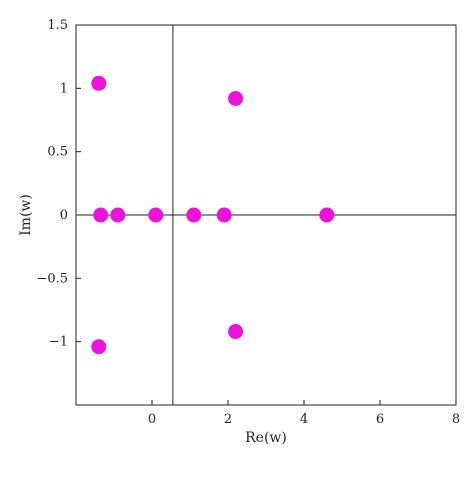  Describe the element at coordinates (266, 438) in the screenshot. I see `x-axis-title: Re(w)` at that location.